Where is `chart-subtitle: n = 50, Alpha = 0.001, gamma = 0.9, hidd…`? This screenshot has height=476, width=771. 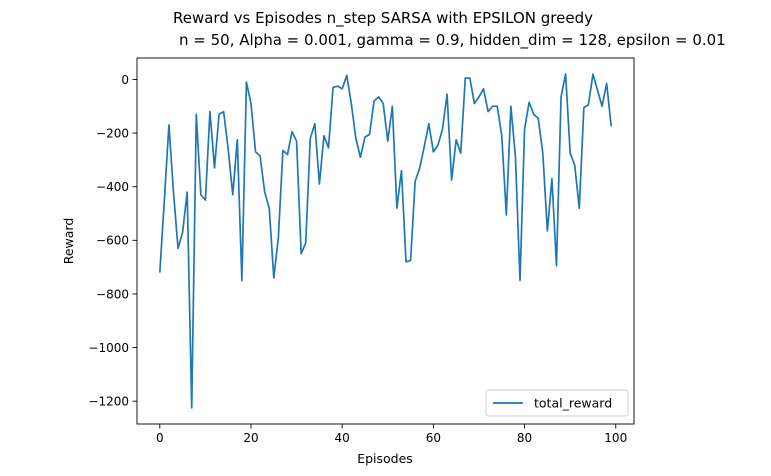
chart-subtitle: n = 50, Alpha = 0.001, gamma = 0.9, hidd… is located at coordinates (449, 40).